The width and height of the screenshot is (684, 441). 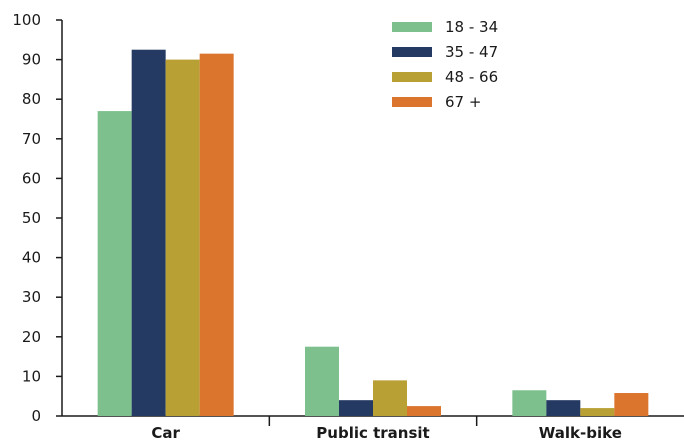 I want to click on y-tick-label: 90, so click(x=31, y=60).